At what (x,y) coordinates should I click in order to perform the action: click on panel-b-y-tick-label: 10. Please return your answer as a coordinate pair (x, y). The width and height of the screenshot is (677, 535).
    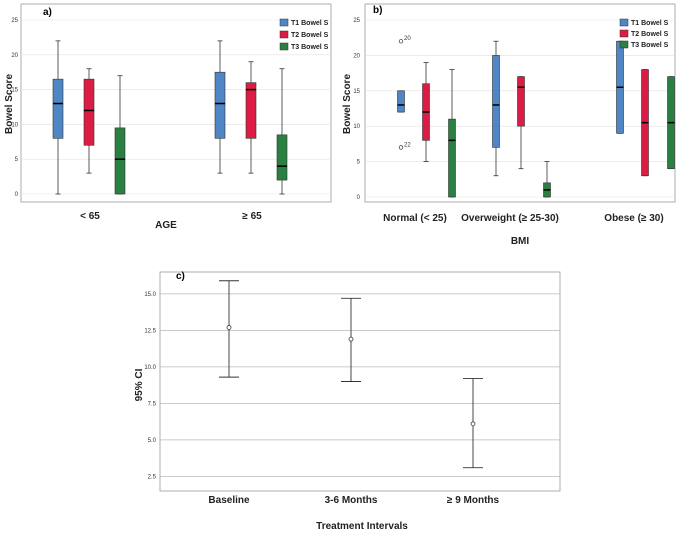
    Looking at the image, I should click on (356, 127).